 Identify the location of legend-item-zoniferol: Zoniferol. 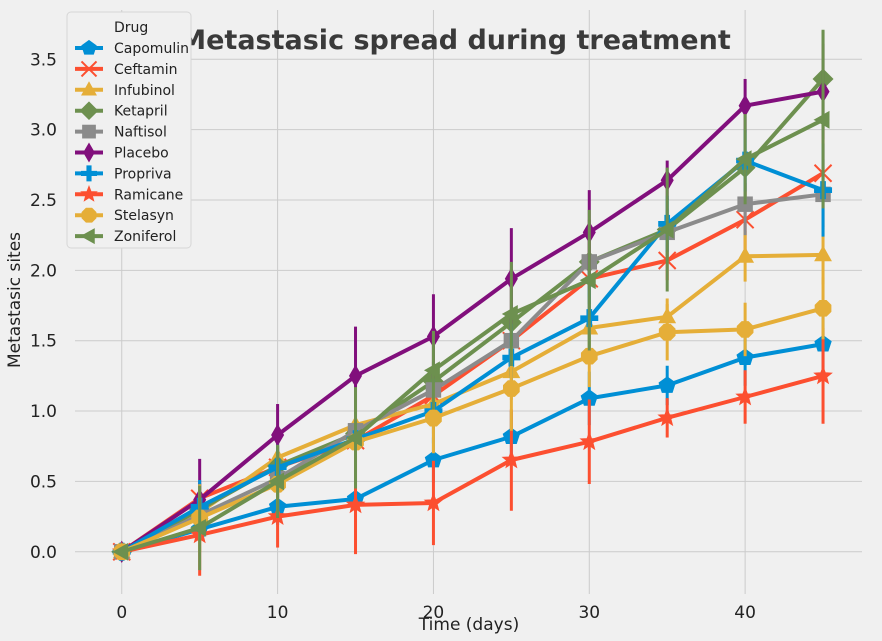
(125, 236).